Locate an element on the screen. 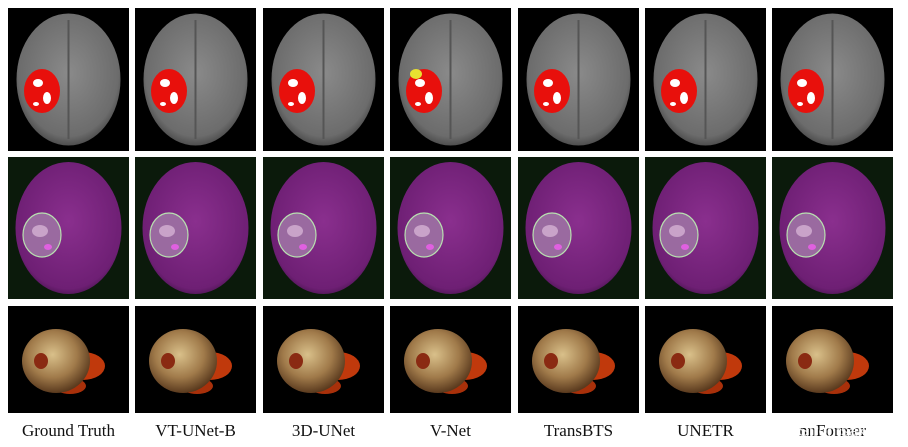 This screenshot has width=908, height=447. watermark: CSDN @Sfrontsake is located at coordinates (803, 431).